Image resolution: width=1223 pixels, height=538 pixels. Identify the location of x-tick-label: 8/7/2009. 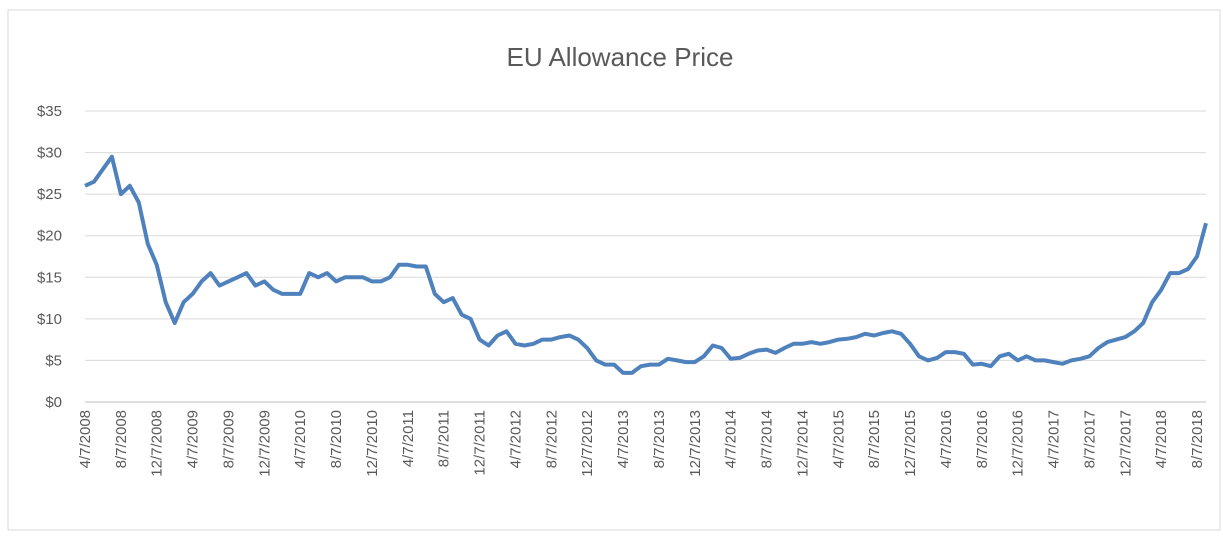
(228, 439).